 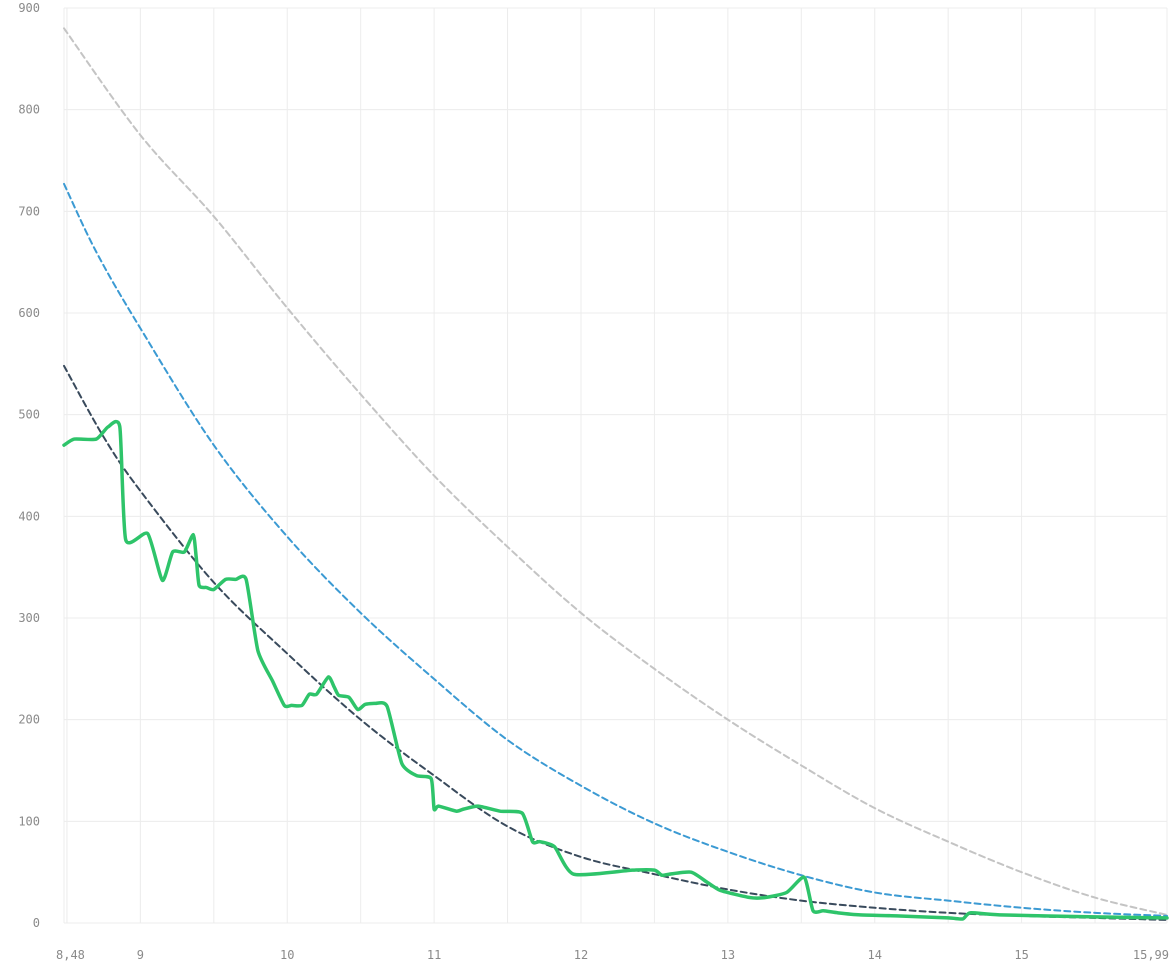 What do you see at coordinates (29, 8) in the screenshot?
I see `y-tick-label: 900` at bounding box center [29, 8].